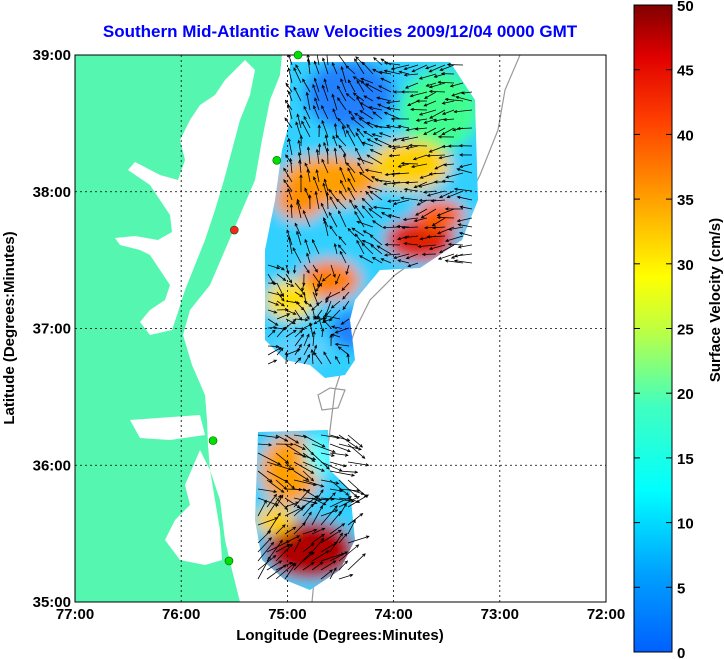 The width and height of the screenshot is (724, 659). I want to click on x-tick-label: 75:00, so click(287, 614).